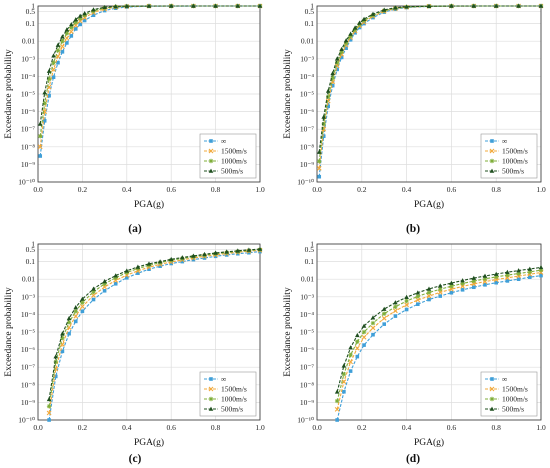 This screenshot has width=550, height=468. Describe the element at coordinates (307, 279) in the screenshot. I see `y-tick-label: 0.01` at that location.